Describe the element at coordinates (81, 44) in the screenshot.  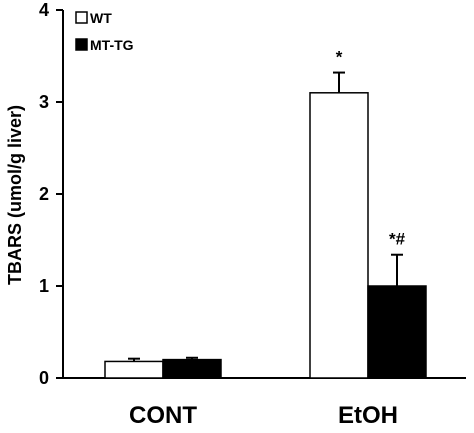
I see `legend-swatch-mt-tg` at that location.